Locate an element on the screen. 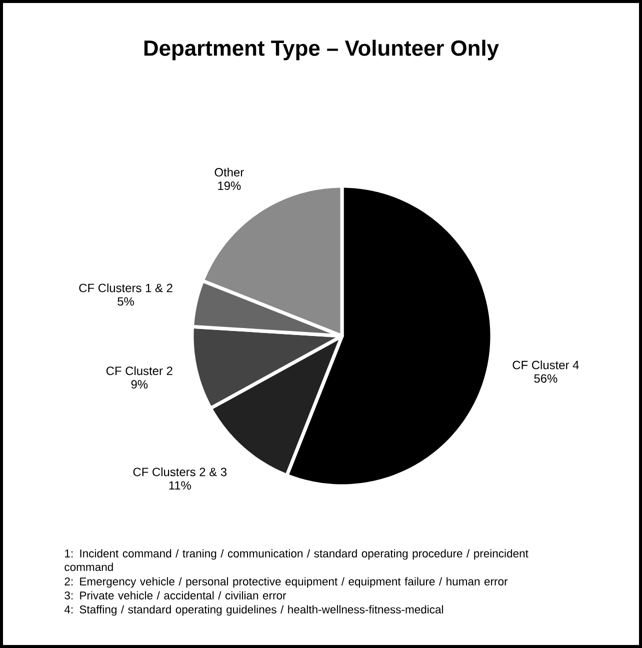 The width and height of the screenshot is (642, 648). slice-label: CF Cluster 2 is located at coordinates (139, 371).